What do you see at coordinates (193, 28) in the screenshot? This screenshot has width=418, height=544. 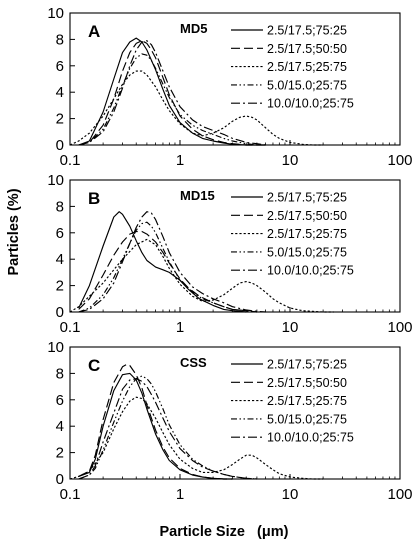 I see `sample-label: MD5` at bounding box center [193, 28].